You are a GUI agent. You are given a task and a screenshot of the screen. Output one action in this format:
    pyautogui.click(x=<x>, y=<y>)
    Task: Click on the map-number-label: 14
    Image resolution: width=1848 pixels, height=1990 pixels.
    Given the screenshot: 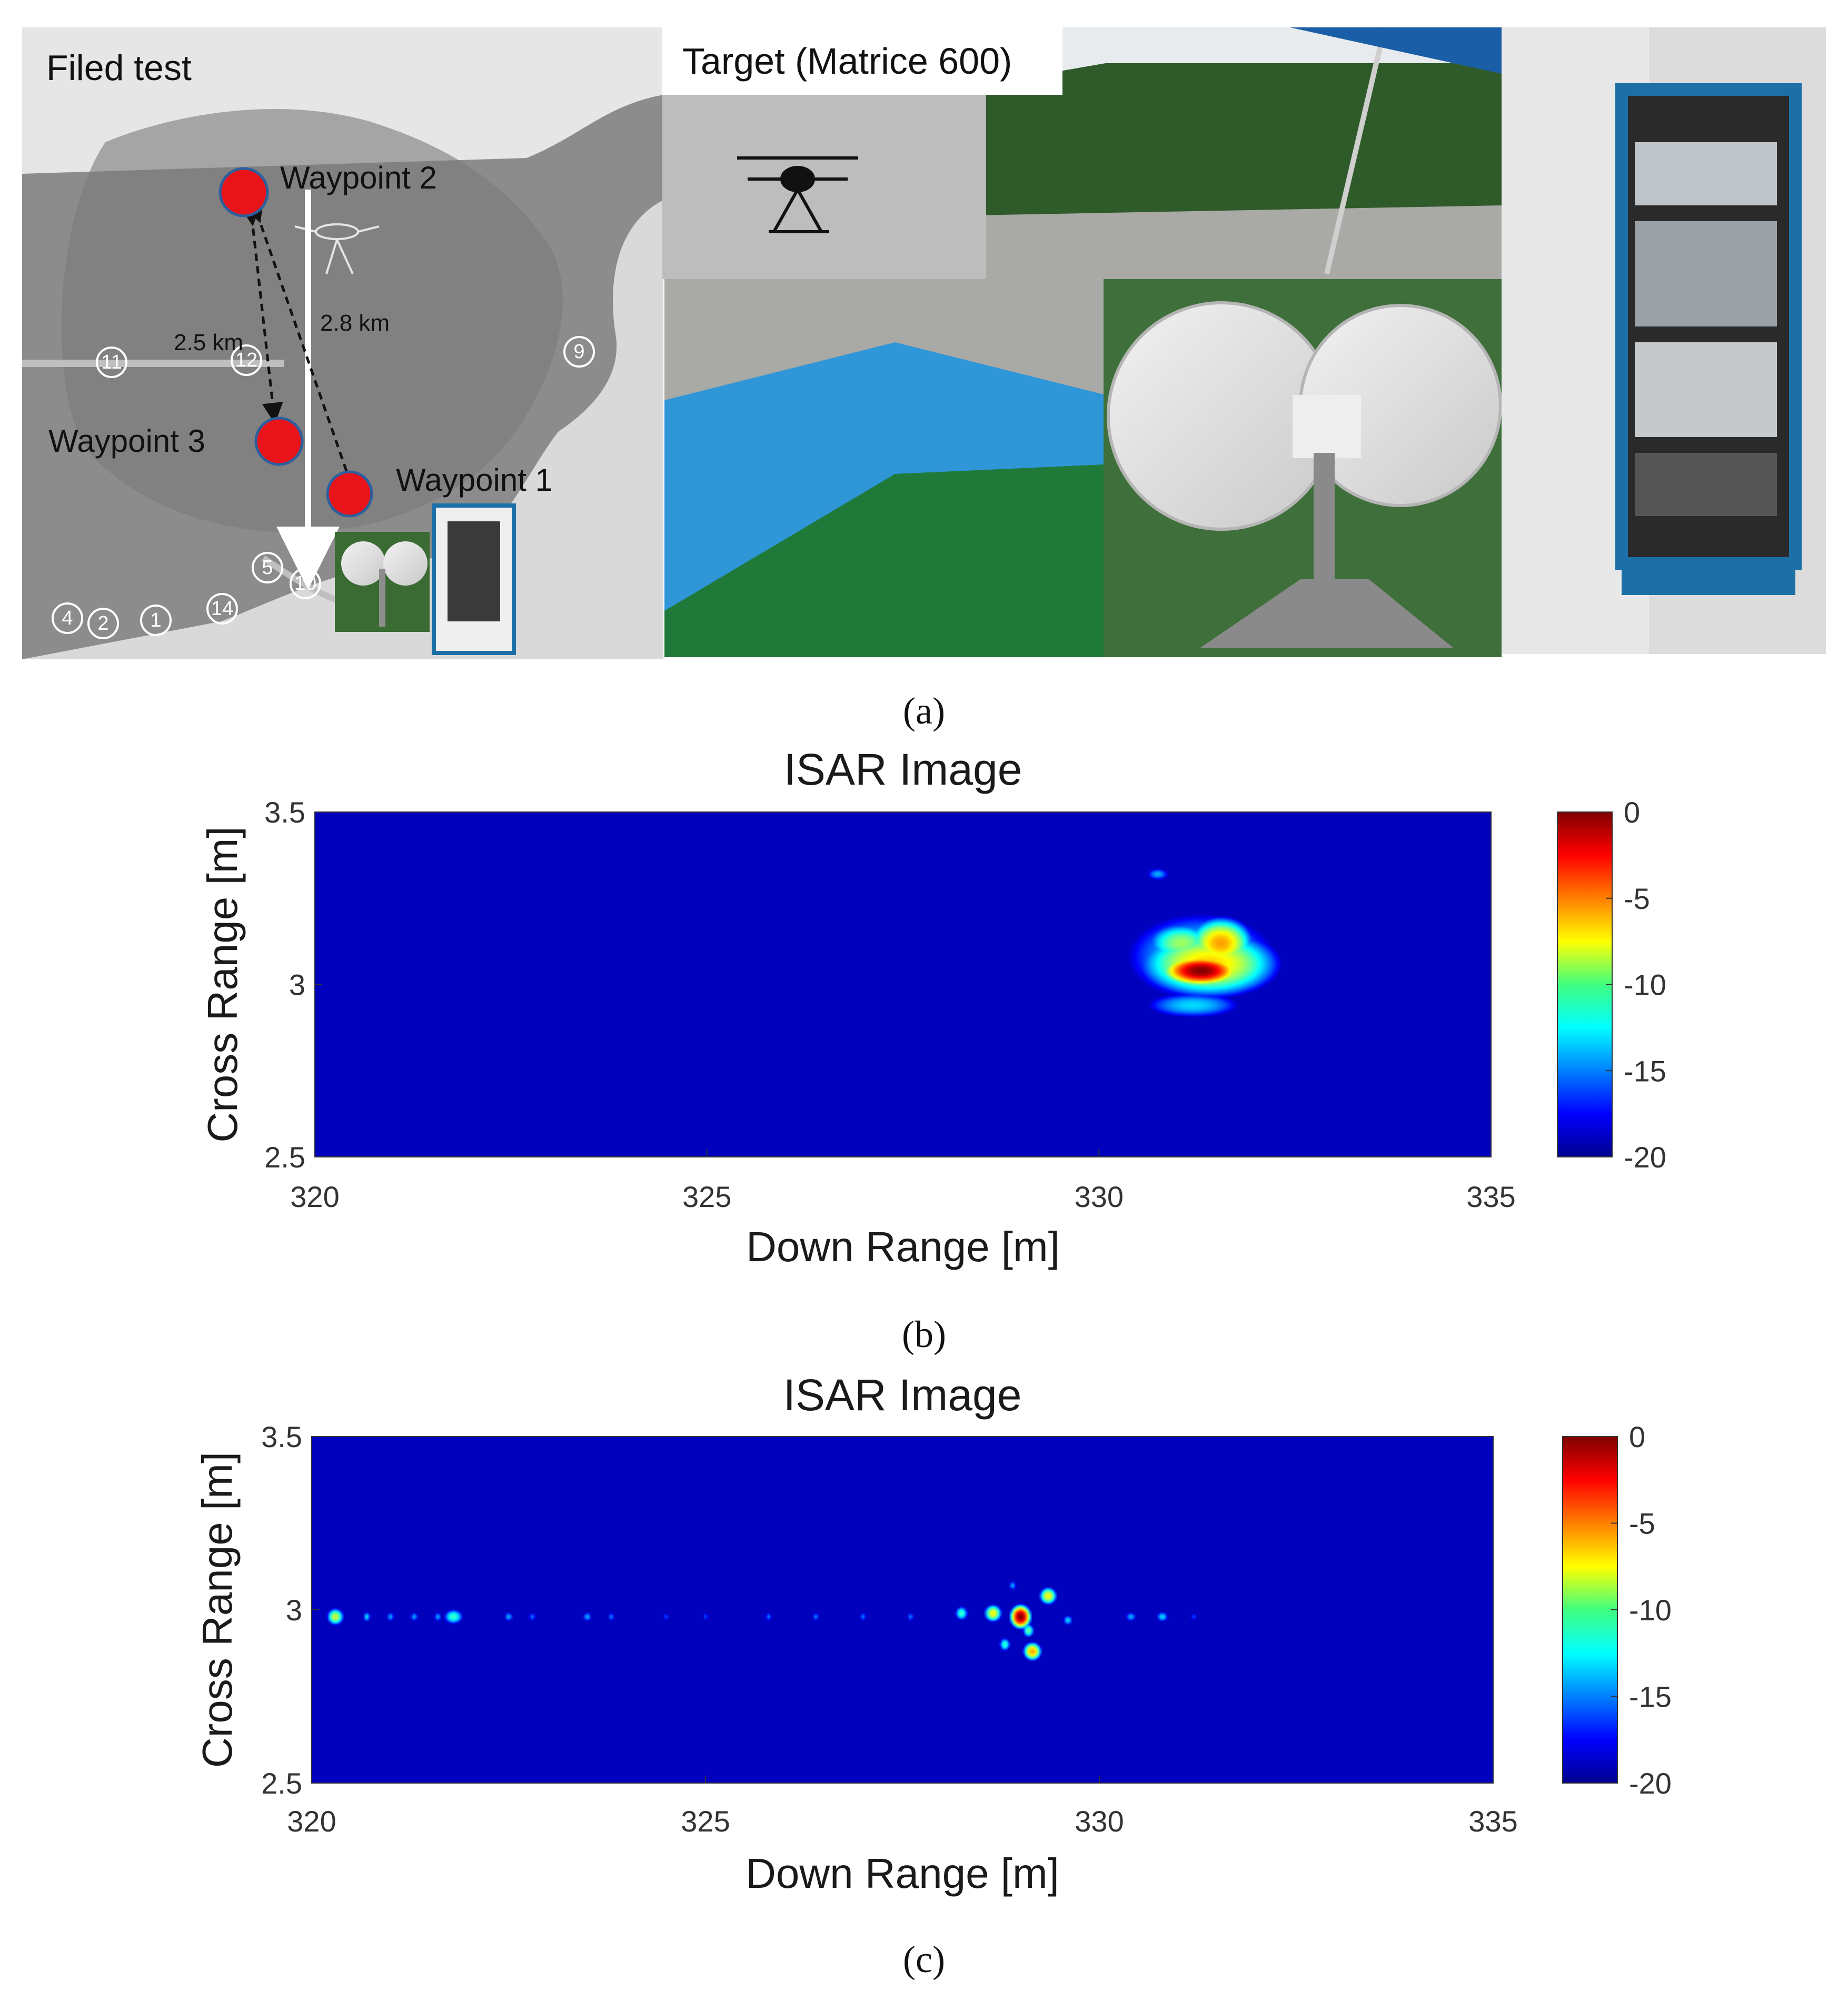 What is the action you would take?
    pyautogui.click(x=222, y=609)
    